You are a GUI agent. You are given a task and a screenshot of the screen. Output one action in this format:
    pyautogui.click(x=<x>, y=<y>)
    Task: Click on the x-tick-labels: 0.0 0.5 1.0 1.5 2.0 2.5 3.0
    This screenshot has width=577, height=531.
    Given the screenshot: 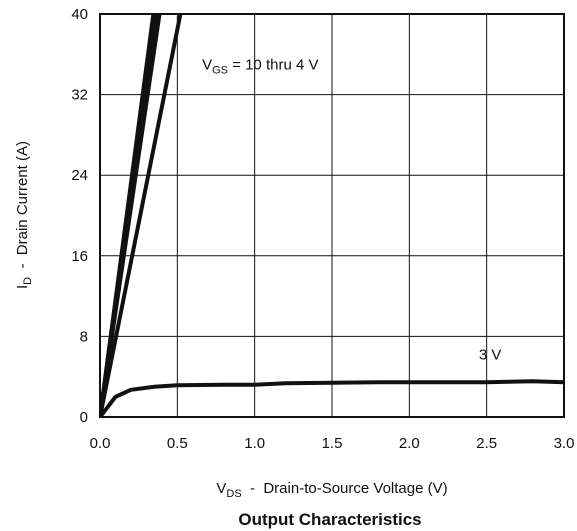 What is the action you would take?
    pyautogui.click(x=332, y=443)
    